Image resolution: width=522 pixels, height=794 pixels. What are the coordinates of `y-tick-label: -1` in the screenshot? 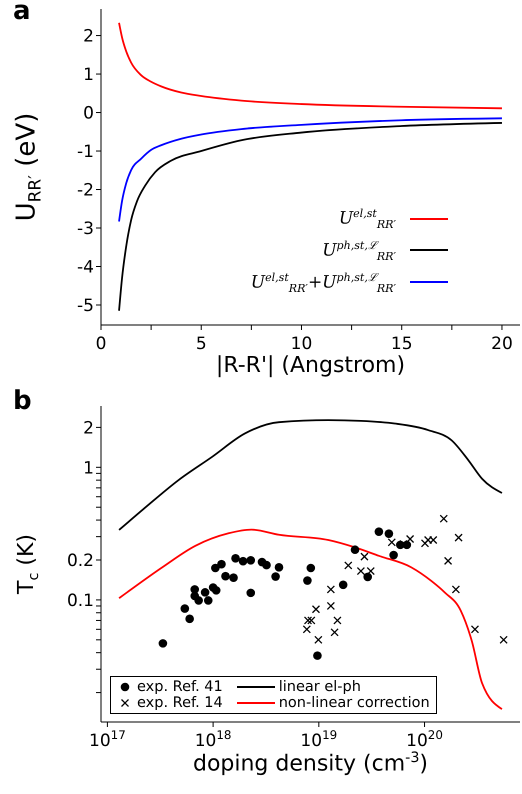 It's located at (85, 152).